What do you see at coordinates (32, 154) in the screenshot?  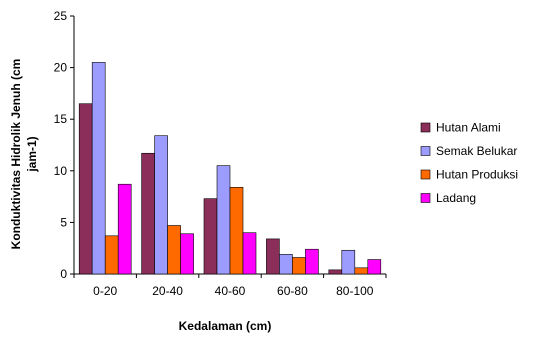 I see `y-axis-title-line-2: jam-1)` at bounding box center [32, 154].